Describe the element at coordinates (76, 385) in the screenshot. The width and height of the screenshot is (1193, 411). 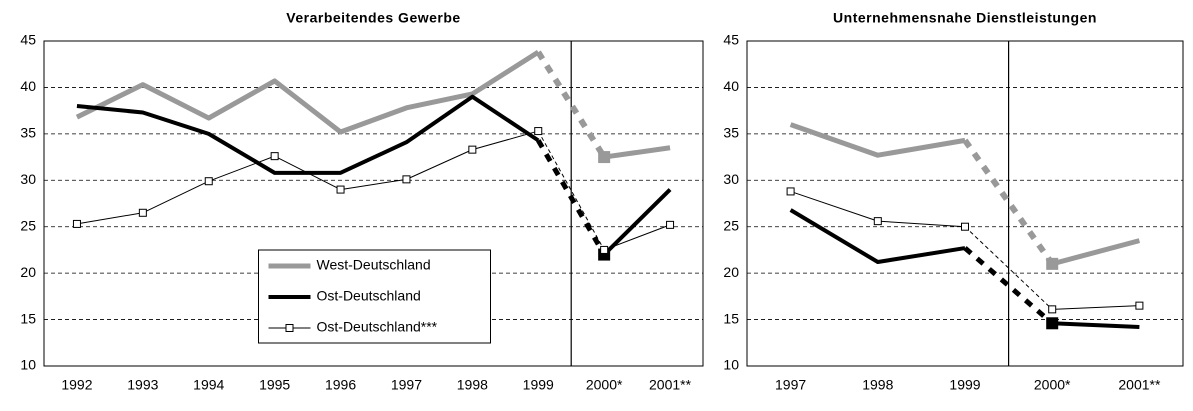
I see `x-tick-label: 1992` at that location.